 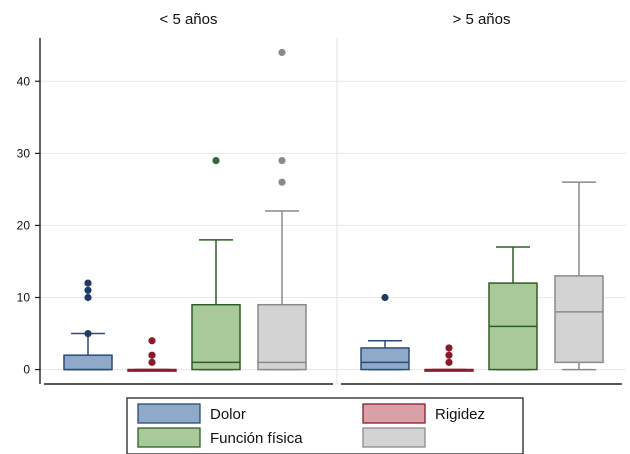 What do you see at coordinates (256, 438) in the screenshot?
I see `legend-label-3: Función física` at bounding box center [256, 438].